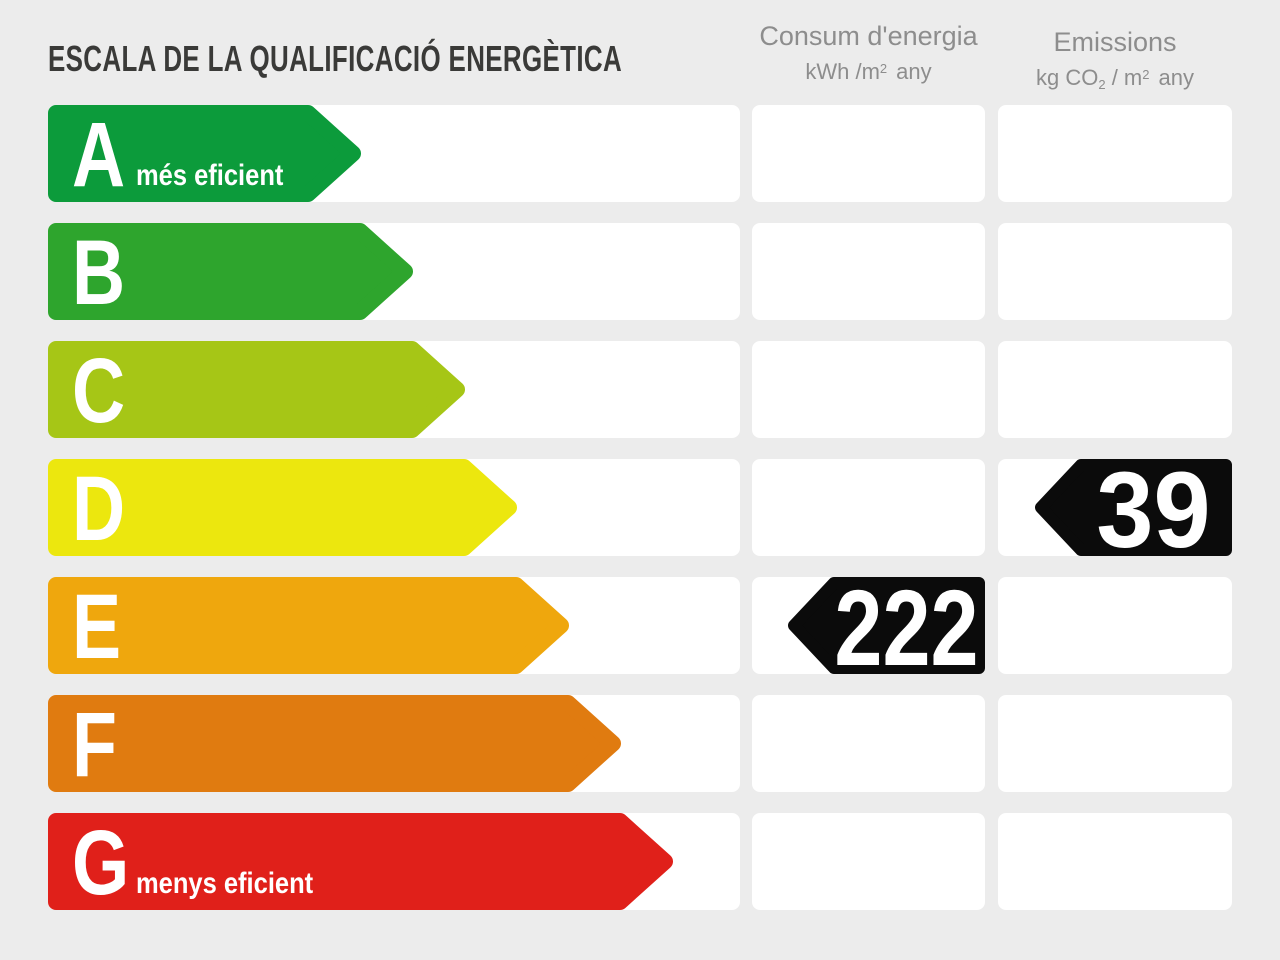  What do you see at coordinates (868, 36) in the screenshot?
I see `consum-header-title: Consum d'energia` at bounding box center [868, 36].